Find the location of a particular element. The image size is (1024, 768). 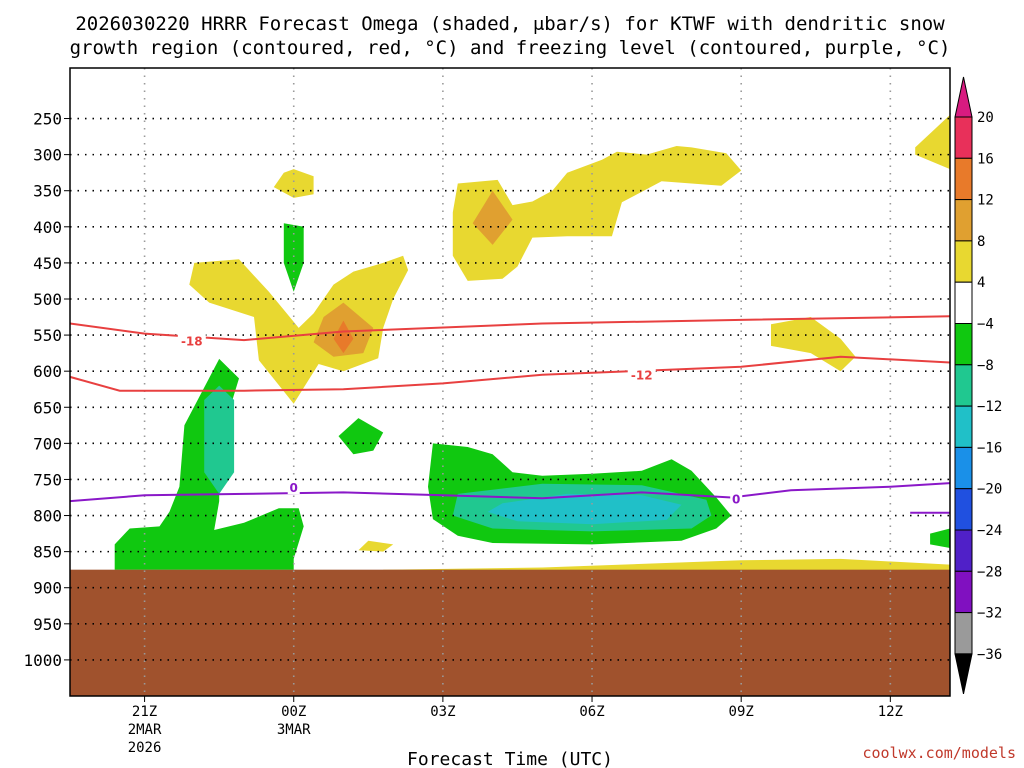

x-axis-label: Forecast Time (UTC) is located at coordinates (510, 758).